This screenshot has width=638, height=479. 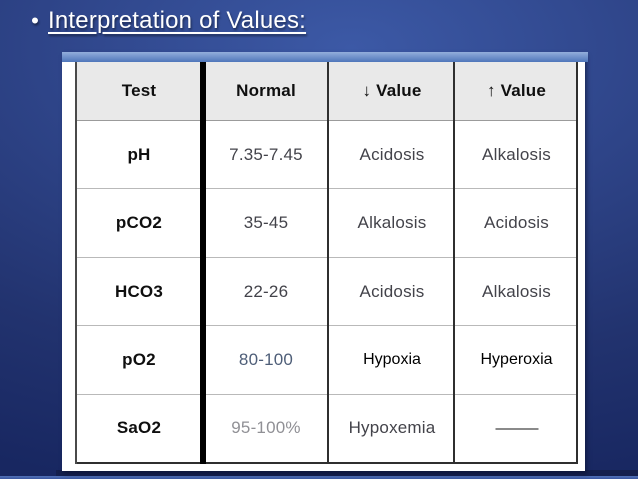 What do you see at coordinates (516, 223) in the screenshot?
I see `cell-high-value: Acidosis` at bounding box center [516, 223].